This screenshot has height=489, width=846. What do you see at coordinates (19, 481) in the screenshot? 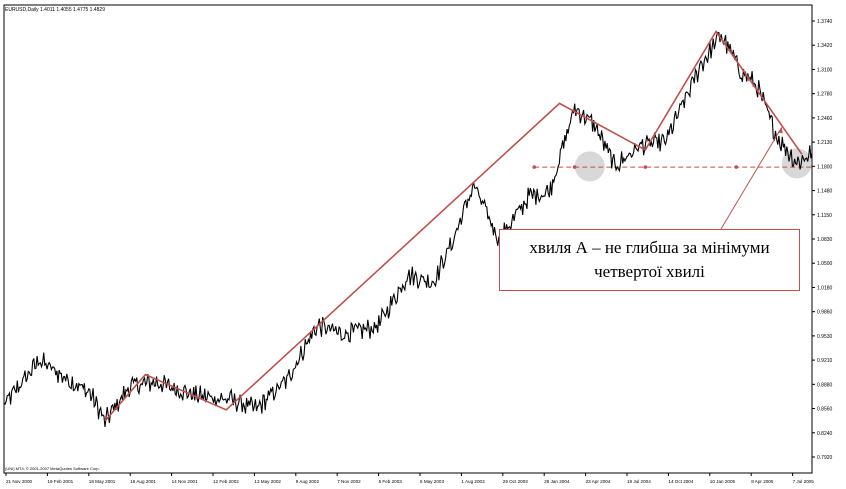
I see `x-tick-label: 21 Nov 2000` at bounding box center [19, 481].